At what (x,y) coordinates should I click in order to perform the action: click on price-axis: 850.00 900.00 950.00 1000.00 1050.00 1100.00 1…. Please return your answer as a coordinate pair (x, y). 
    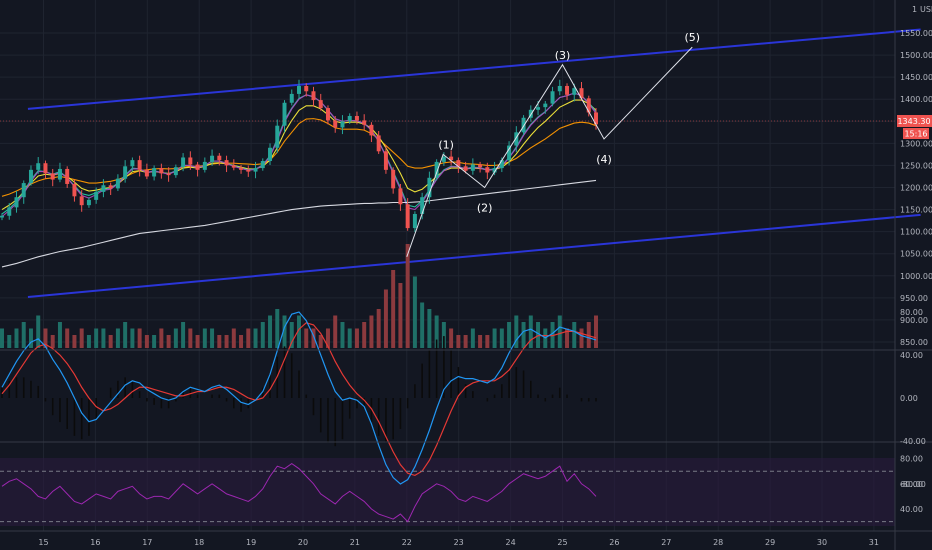
    Looking at the image, I should click on (916, 188).